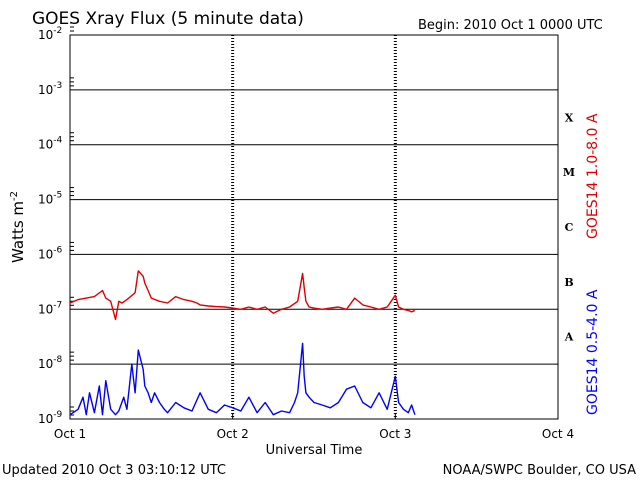 Image resolution: width=640 pixels, height=480 pixels. I want to click on y-tick-label-2: 10⁻⁷, so click(50, 308).